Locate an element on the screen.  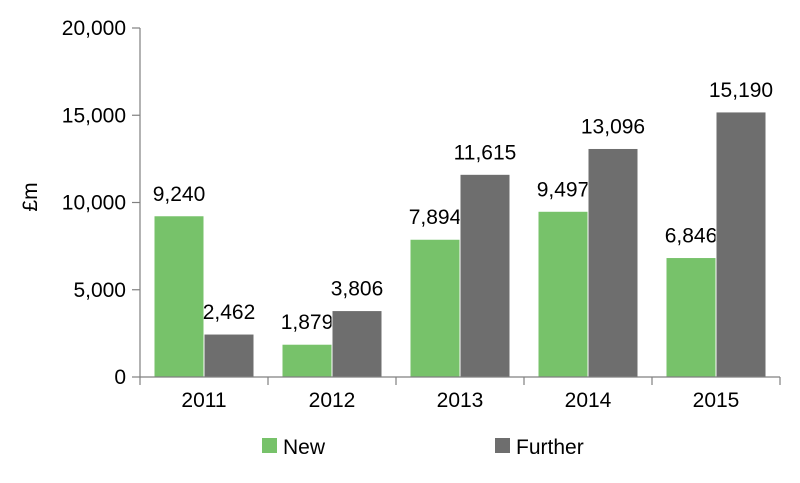
legend-swatch-further is located at coordinates (502, 445).